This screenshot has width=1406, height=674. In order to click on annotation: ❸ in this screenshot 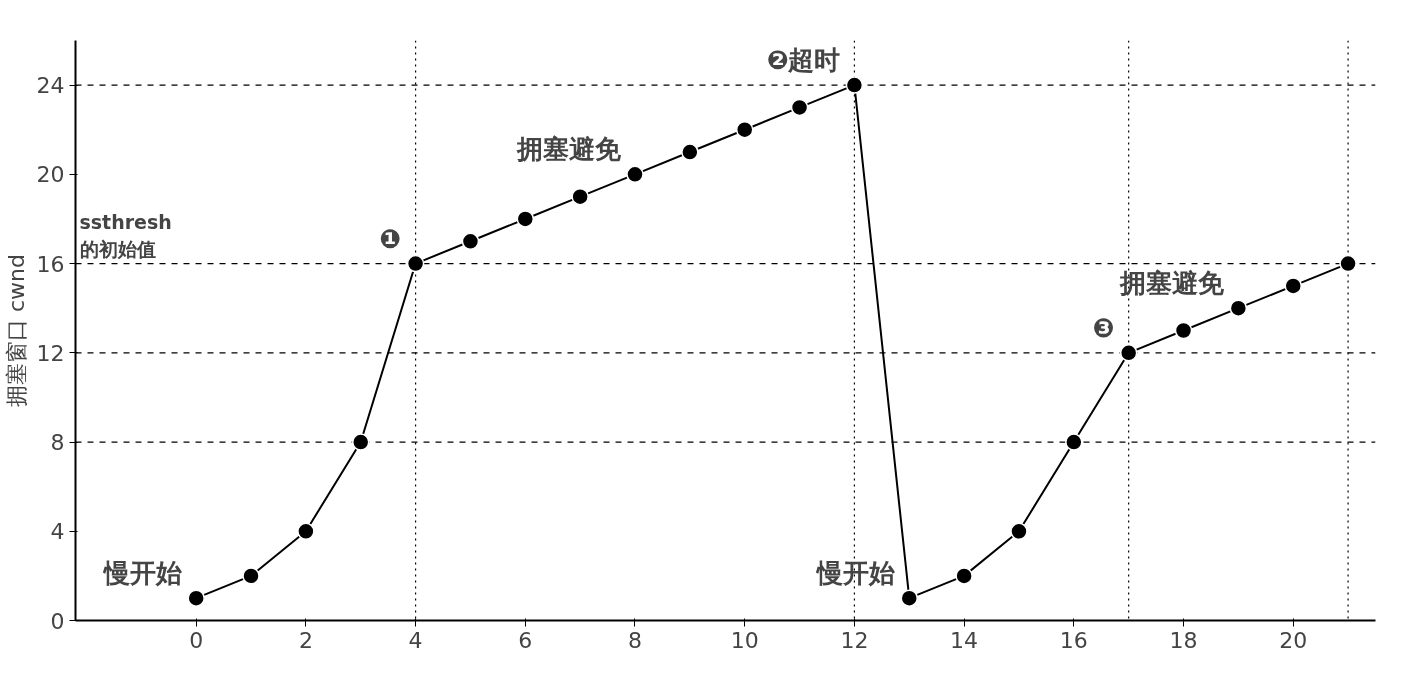, I will do `click(1103, 327)`.